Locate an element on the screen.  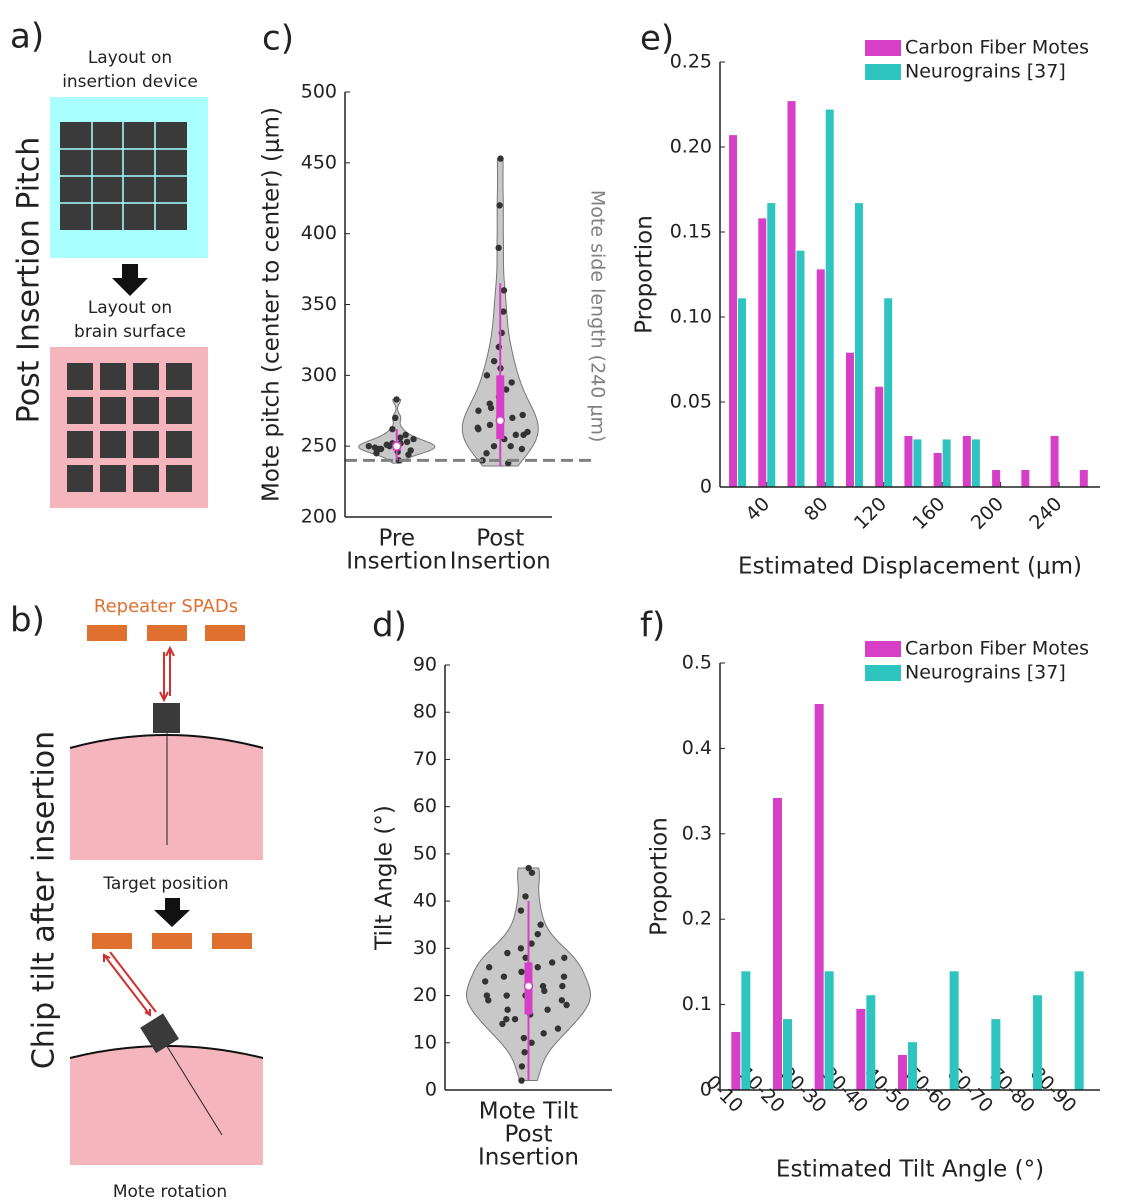
panel-label: c) is located at coordinates (278, 39).